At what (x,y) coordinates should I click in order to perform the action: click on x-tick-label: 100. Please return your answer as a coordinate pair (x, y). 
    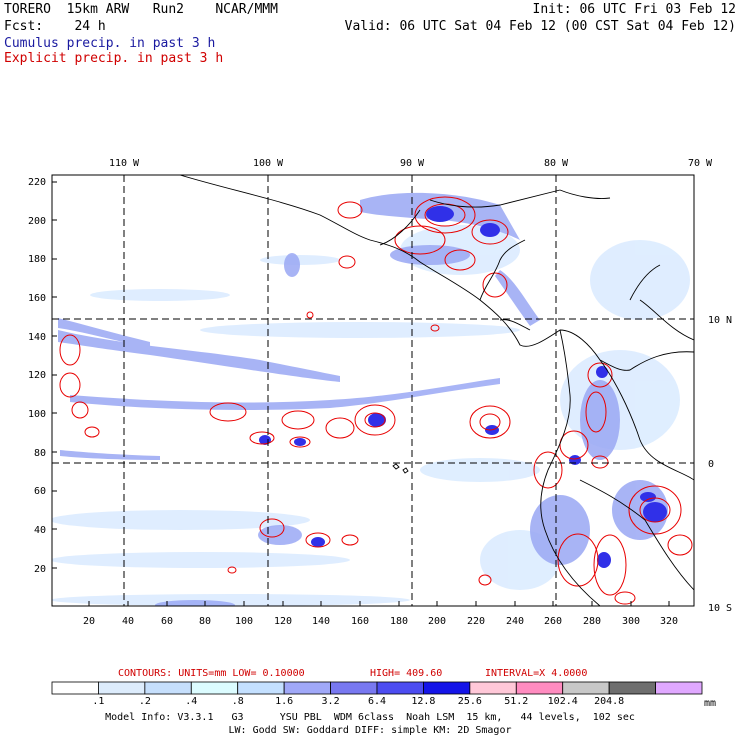
    Looking at the image, I should click on (244, 621).